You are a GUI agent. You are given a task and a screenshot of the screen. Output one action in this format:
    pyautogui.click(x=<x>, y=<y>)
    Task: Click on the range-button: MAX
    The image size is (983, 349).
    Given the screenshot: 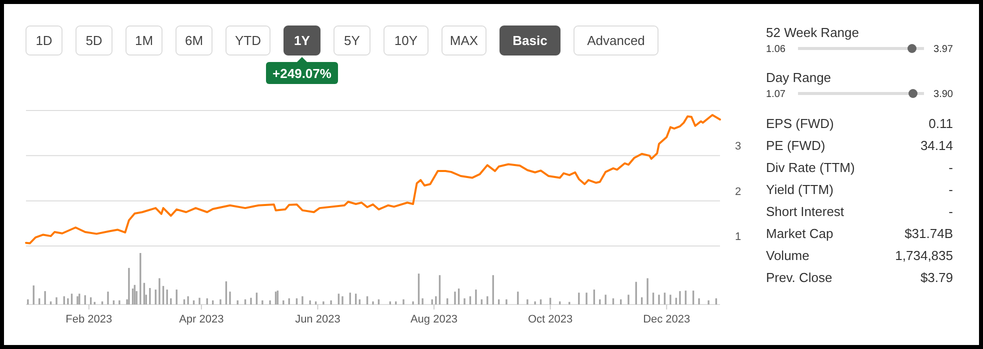 What is the action you would take?
    pyautogui.click(x=464, y=41)
    